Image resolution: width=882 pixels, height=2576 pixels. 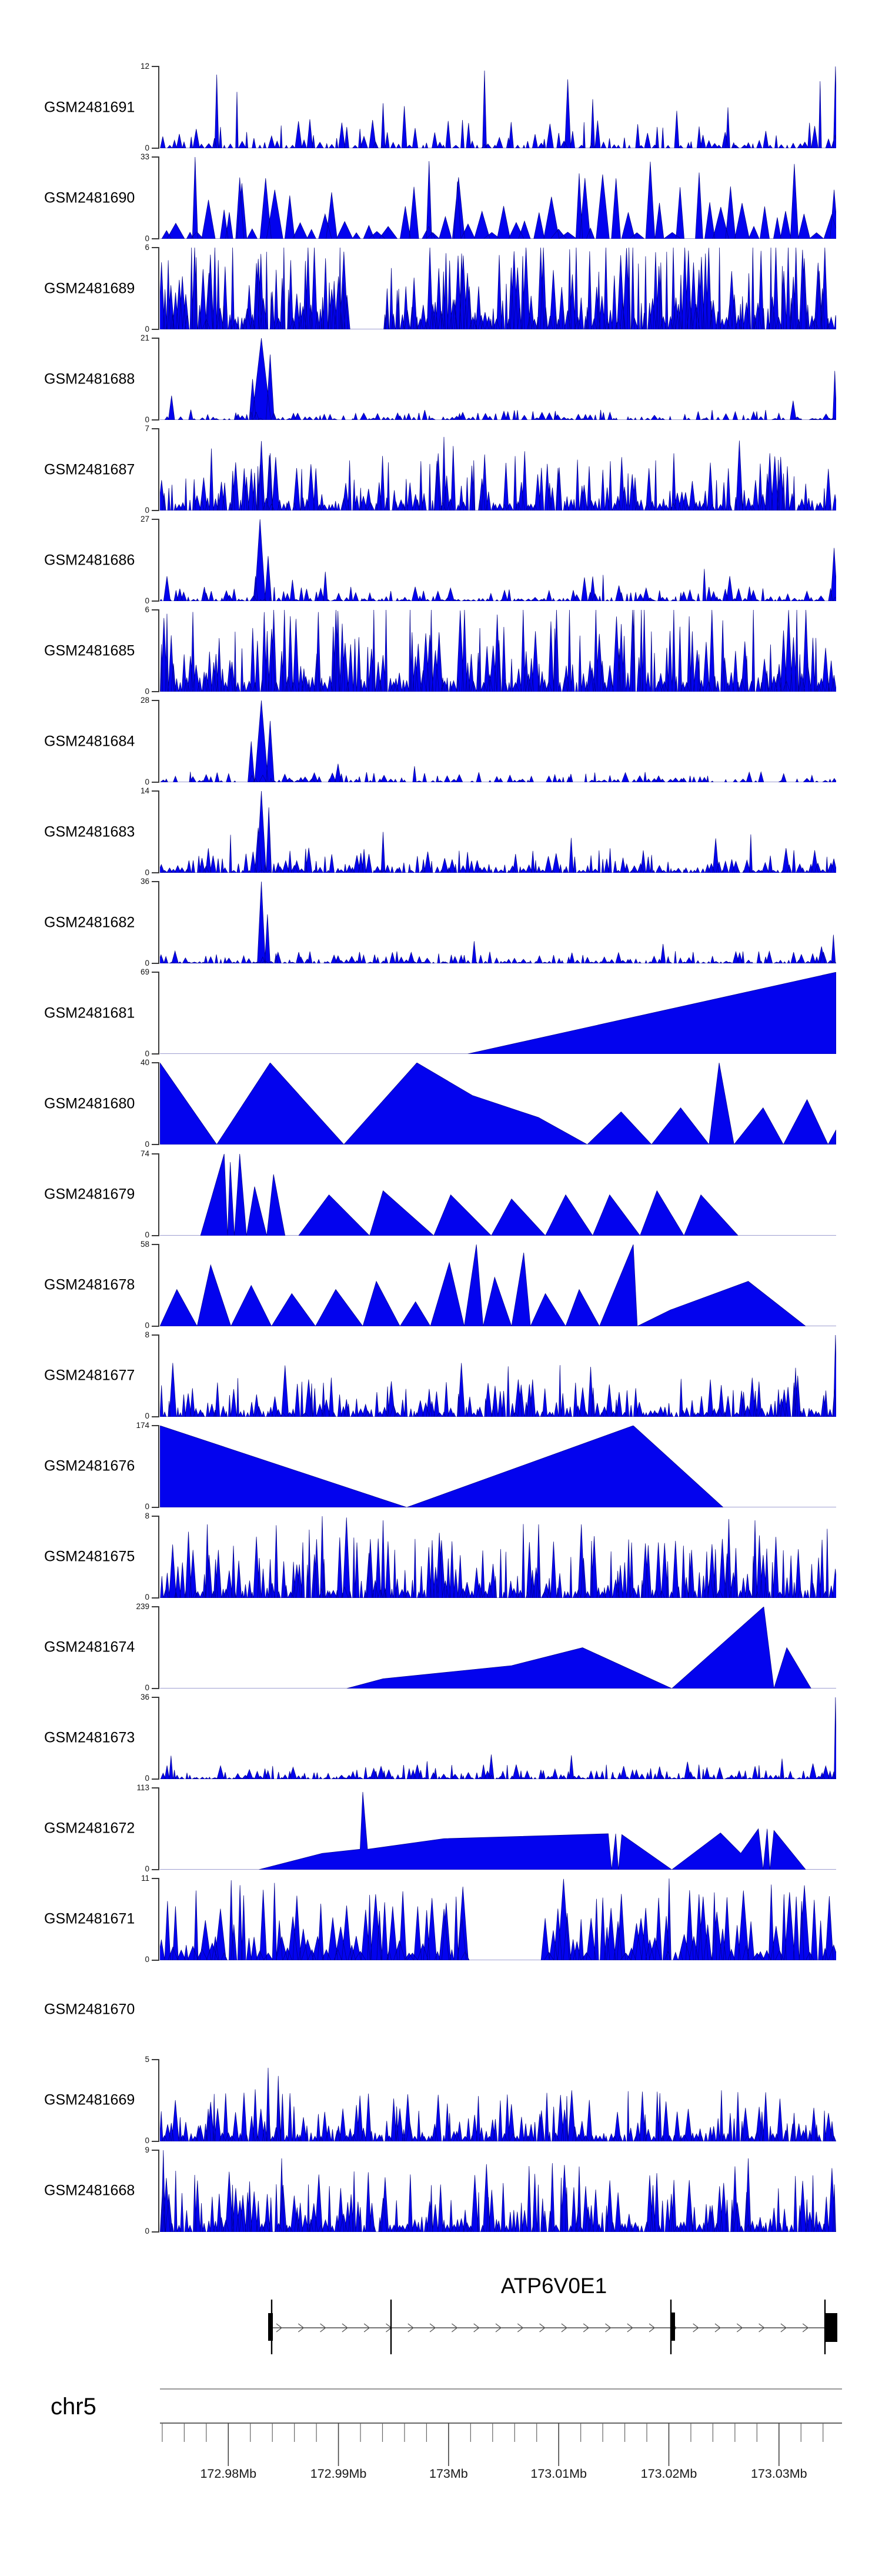 What do you see at coordinates (142, 1787) in the screenshot?
I see `y-axis-max-value: 113` at bounding box center [142, 1787].